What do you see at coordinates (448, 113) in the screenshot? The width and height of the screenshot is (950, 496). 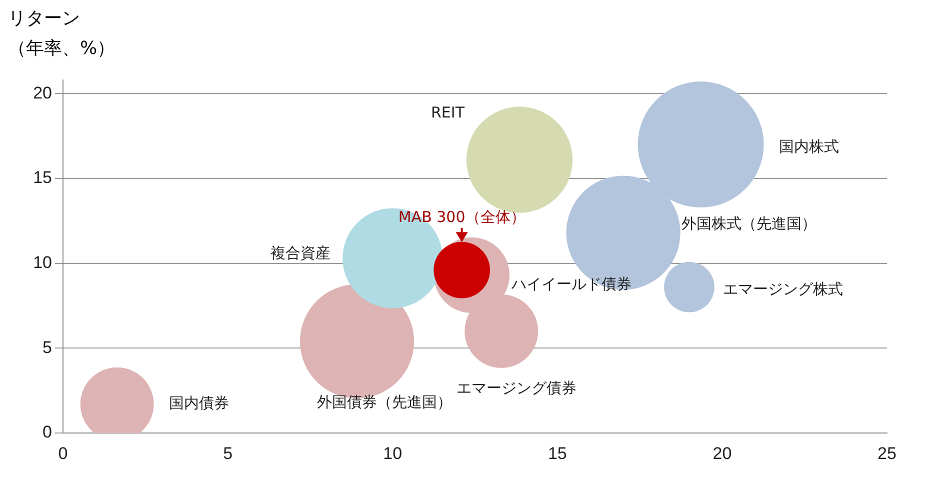 I see `series-label: REIT` at bounding box center [448, 113].